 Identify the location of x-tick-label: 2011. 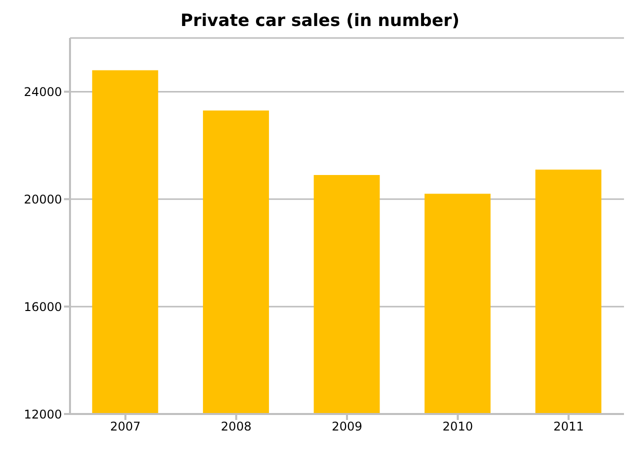
(568, 427).